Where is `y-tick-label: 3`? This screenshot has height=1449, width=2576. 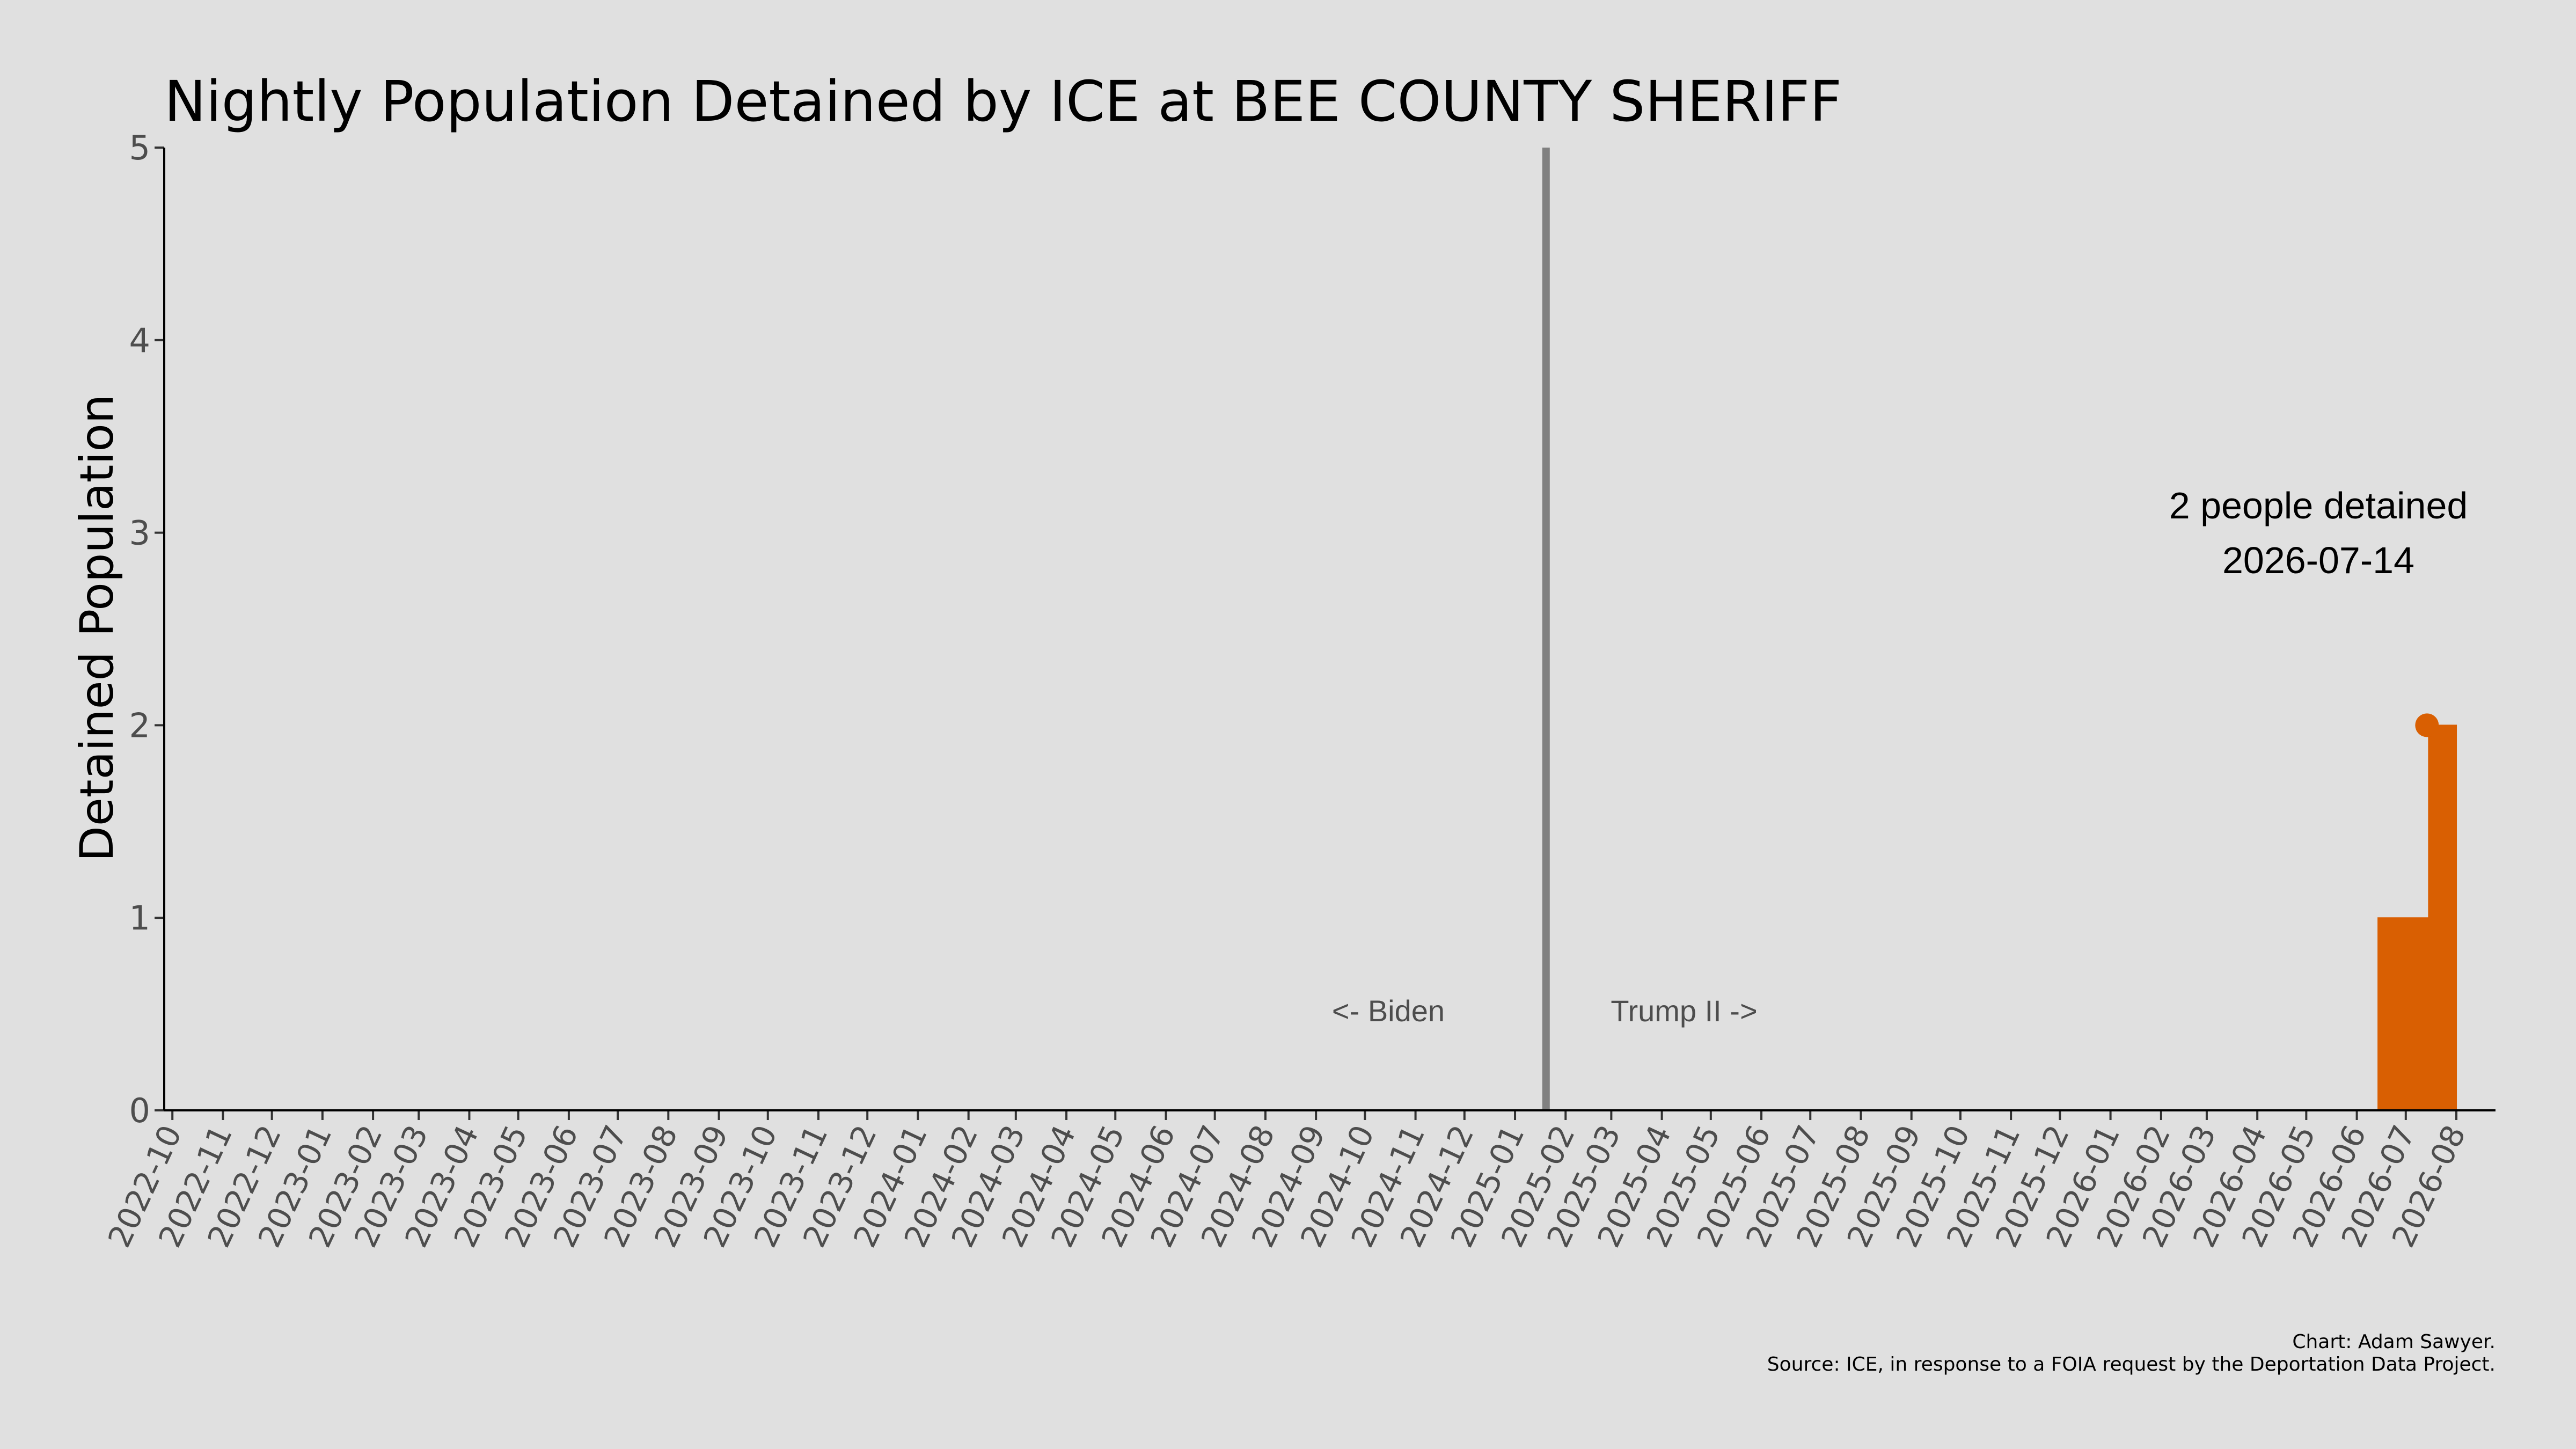 y-tick-label: 3 is located at coordinates (139, 533).